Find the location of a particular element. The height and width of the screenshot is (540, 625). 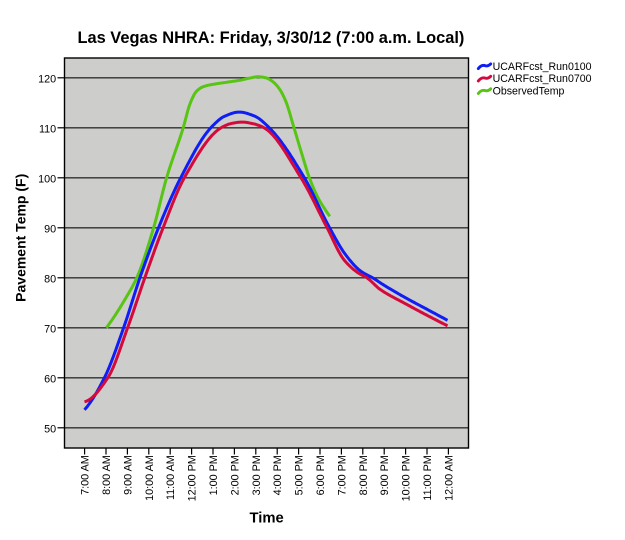

svg-text: 6:00 PM is located at coordinates (321, 475).